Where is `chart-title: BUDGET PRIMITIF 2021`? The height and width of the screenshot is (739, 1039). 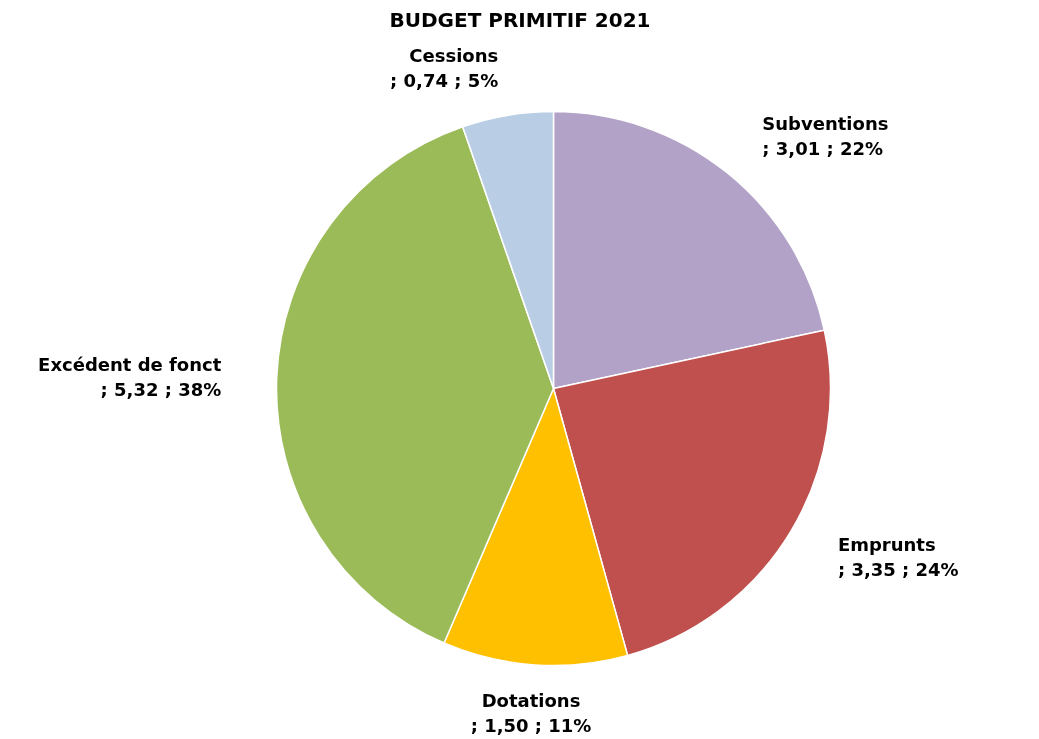
chart-title: BUDGET PRIMITIF 2021 is located at coordinates (520, 19).